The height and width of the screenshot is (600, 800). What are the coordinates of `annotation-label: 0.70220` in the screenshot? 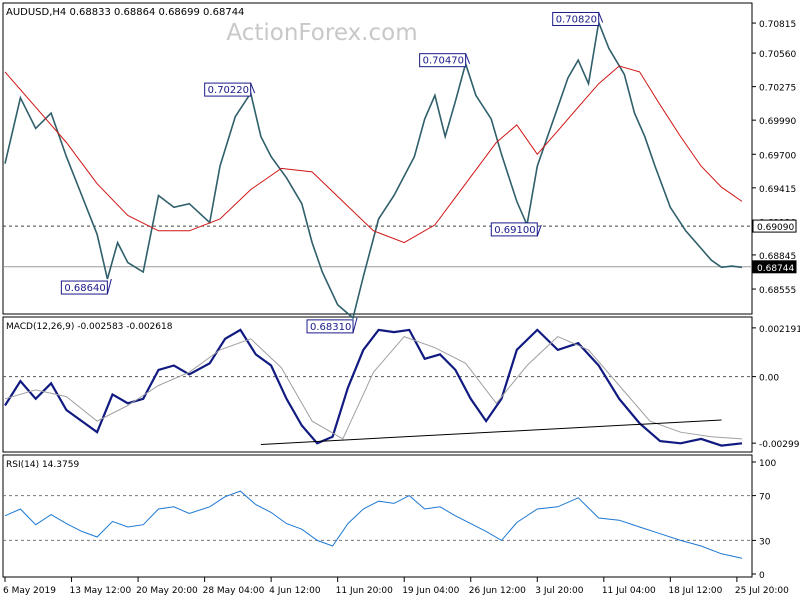 It's located at (228, 90).